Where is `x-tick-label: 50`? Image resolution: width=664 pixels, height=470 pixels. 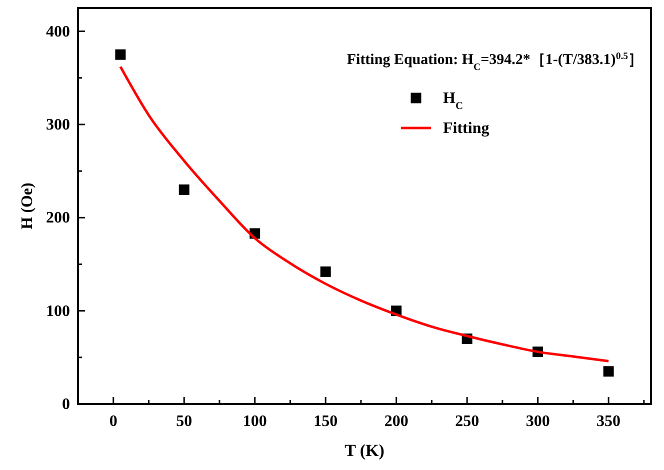
x-tick-label: 50 is located at coordinates (184, 421).